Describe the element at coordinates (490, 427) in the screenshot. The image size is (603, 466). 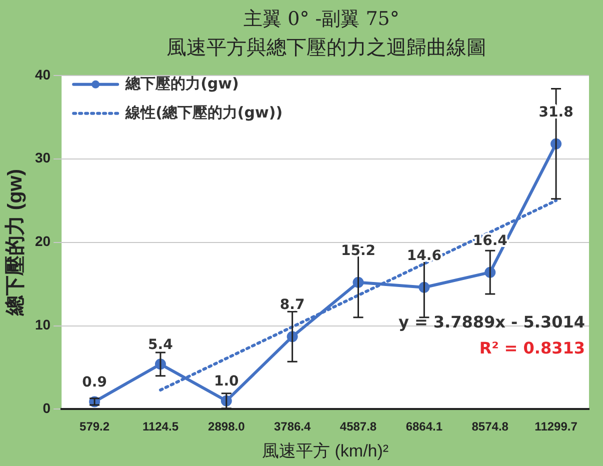
I see `x-tick-label: 8574.8` at that location.